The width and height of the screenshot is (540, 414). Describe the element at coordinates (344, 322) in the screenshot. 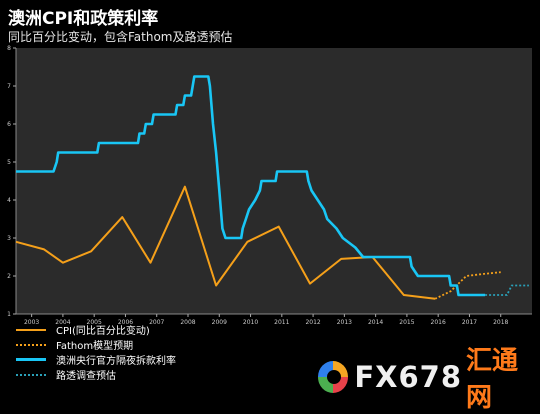

I see `x-tick-label: 2013` at that location.